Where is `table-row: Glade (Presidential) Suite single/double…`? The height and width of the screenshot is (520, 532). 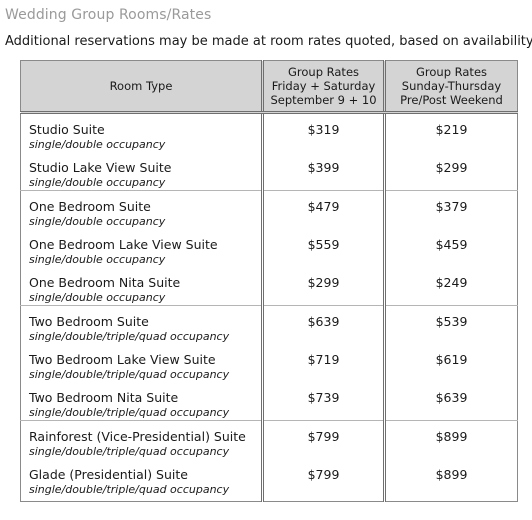
table-row: Glade (Presidential) Suite single/double… is located at coordinates (269, 480).